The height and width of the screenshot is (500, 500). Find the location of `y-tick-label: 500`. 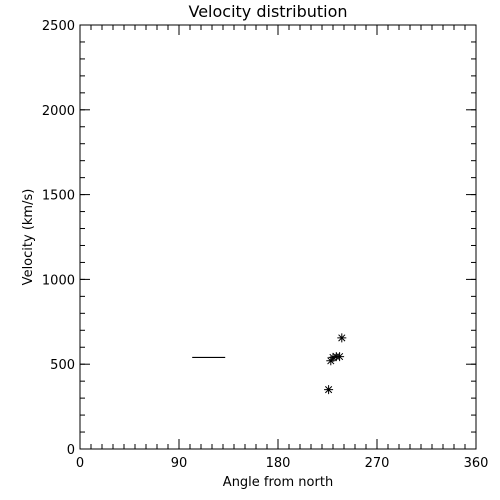

y-tick-label: 500 is located at coordinates (62, 365).